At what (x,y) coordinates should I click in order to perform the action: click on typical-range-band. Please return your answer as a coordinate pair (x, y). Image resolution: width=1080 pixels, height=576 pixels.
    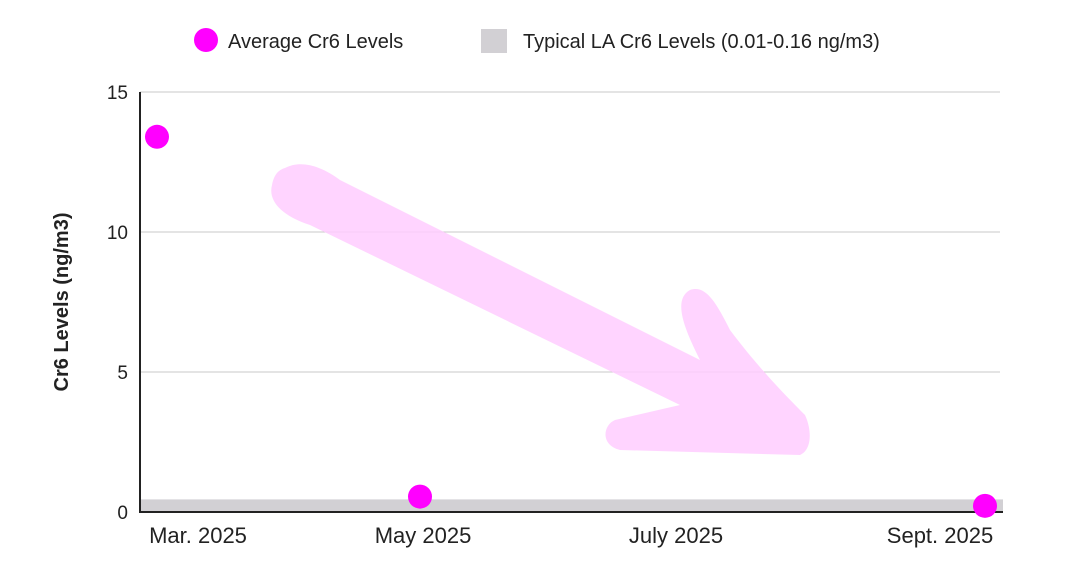
    Looking at the image, I should click on (571, 505).